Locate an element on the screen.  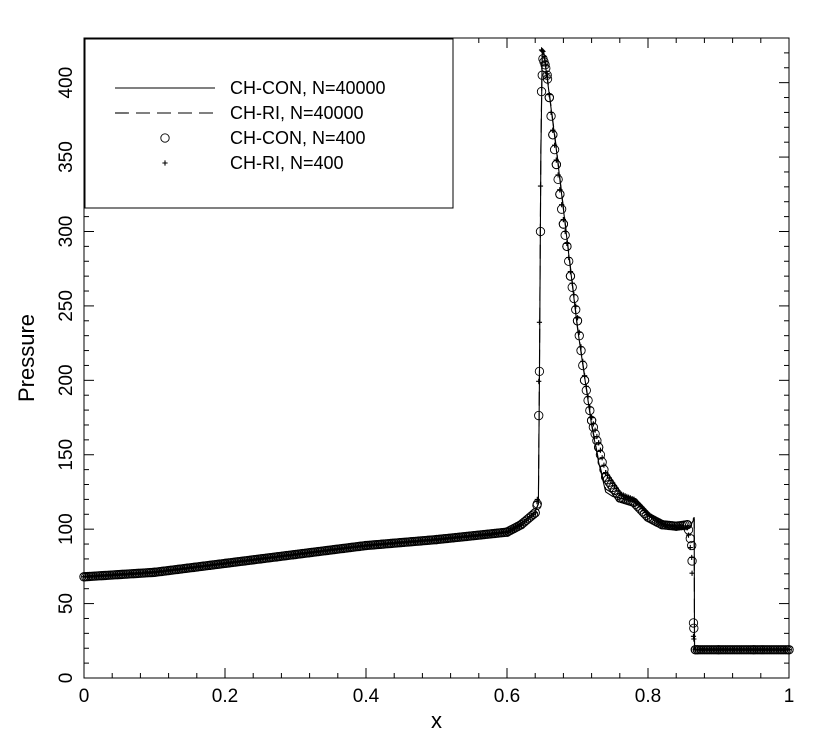
y-tick-label: 100 is located at coordinates (66, 529).